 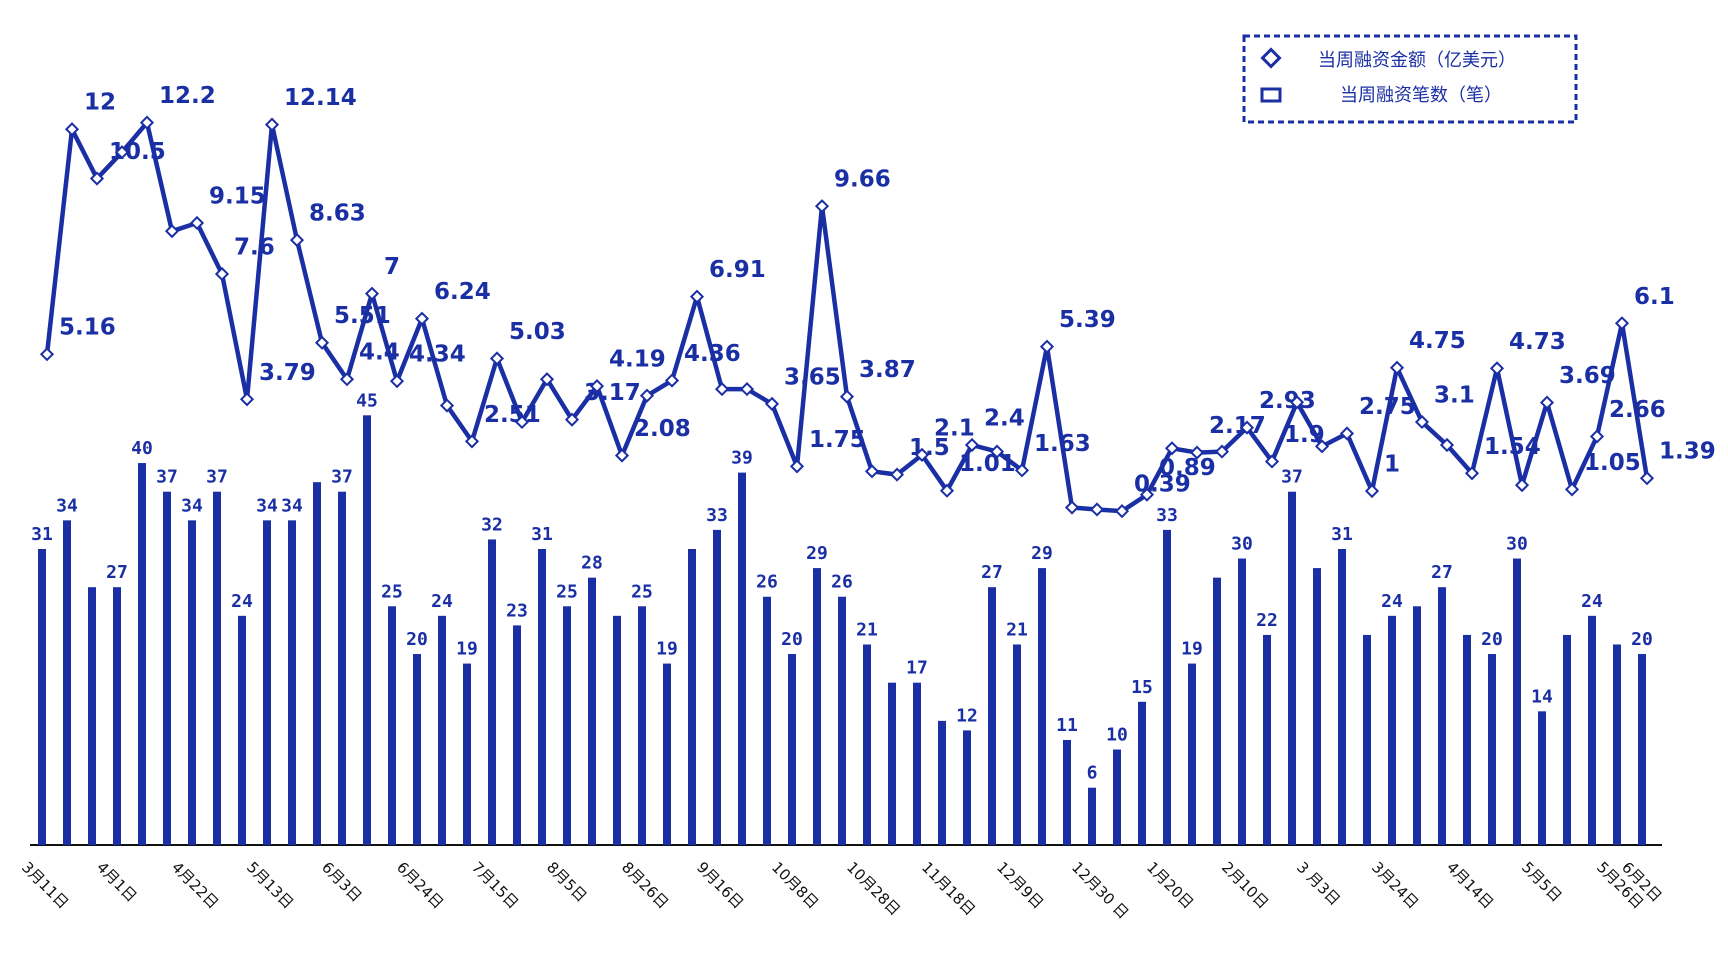 I want to click on line-label: 1.39, so click(x=1687, y=452).